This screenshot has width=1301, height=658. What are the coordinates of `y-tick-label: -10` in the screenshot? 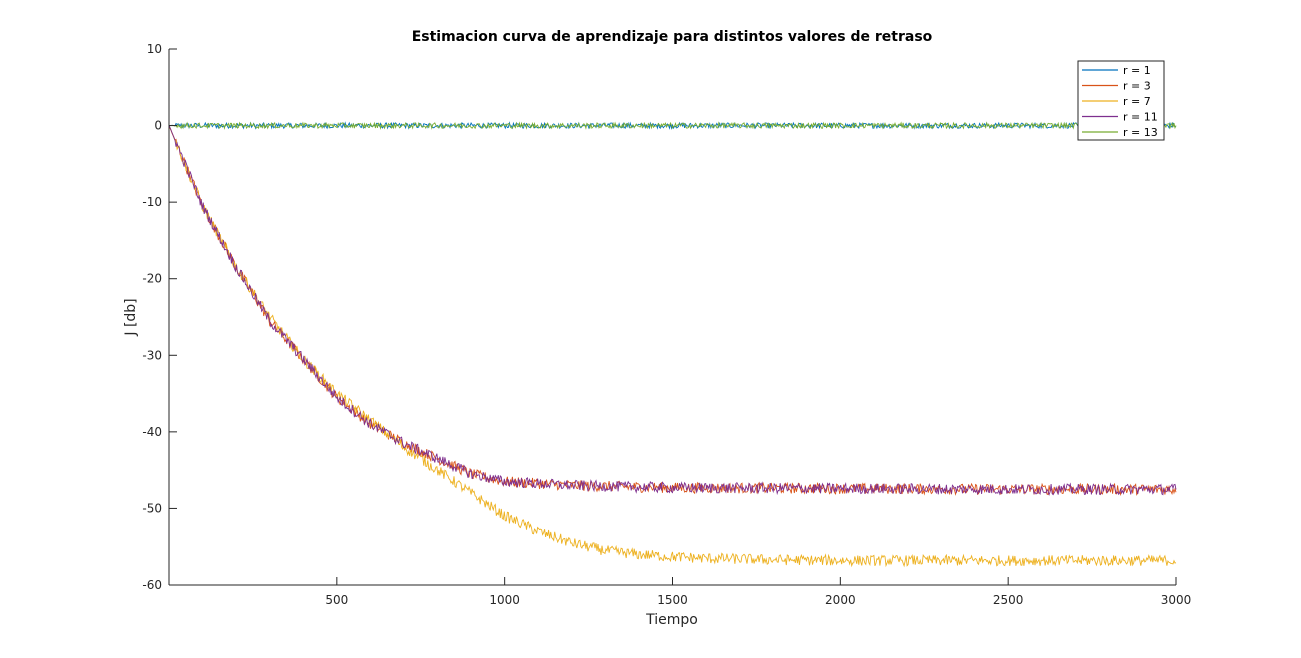 It's located at (152, 202).